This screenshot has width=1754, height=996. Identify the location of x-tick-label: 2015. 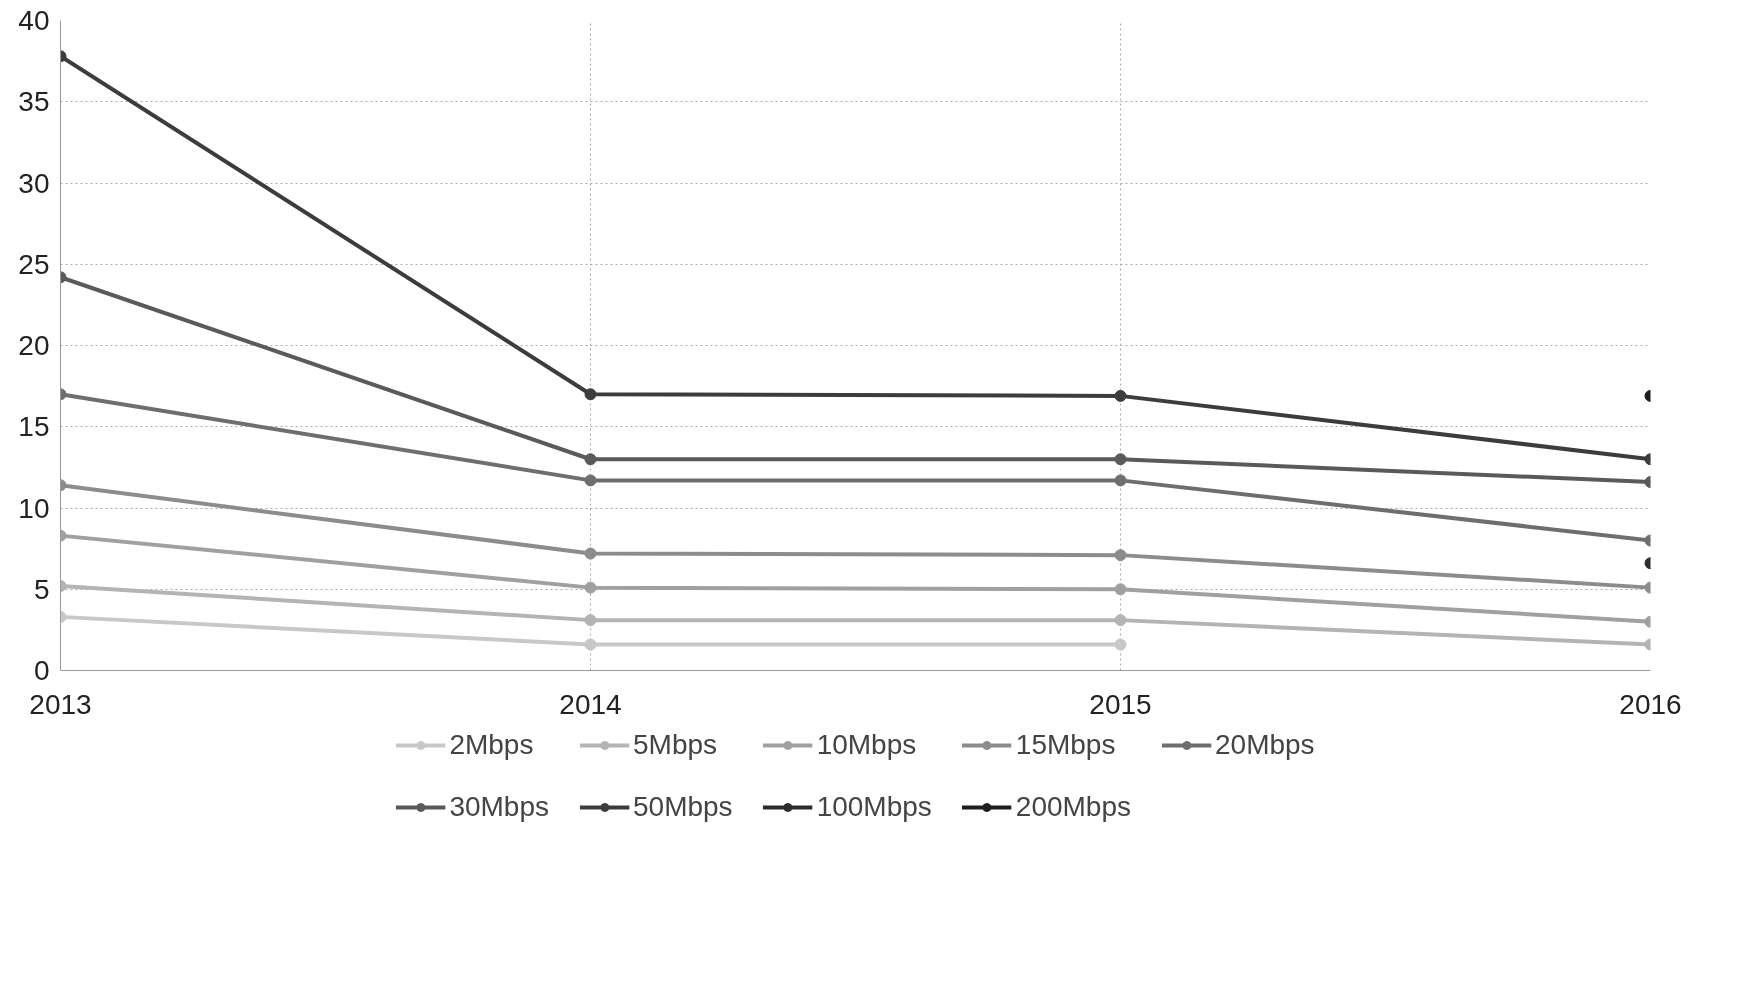
(1120, 704).